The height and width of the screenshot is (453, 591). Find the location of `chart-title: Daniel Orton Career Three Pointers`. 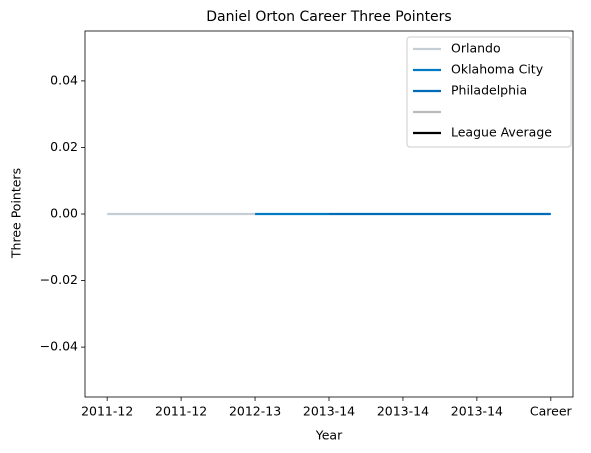

chart-title: Daniel Orton Career Three Pointers is located at coordinates (328, 17).